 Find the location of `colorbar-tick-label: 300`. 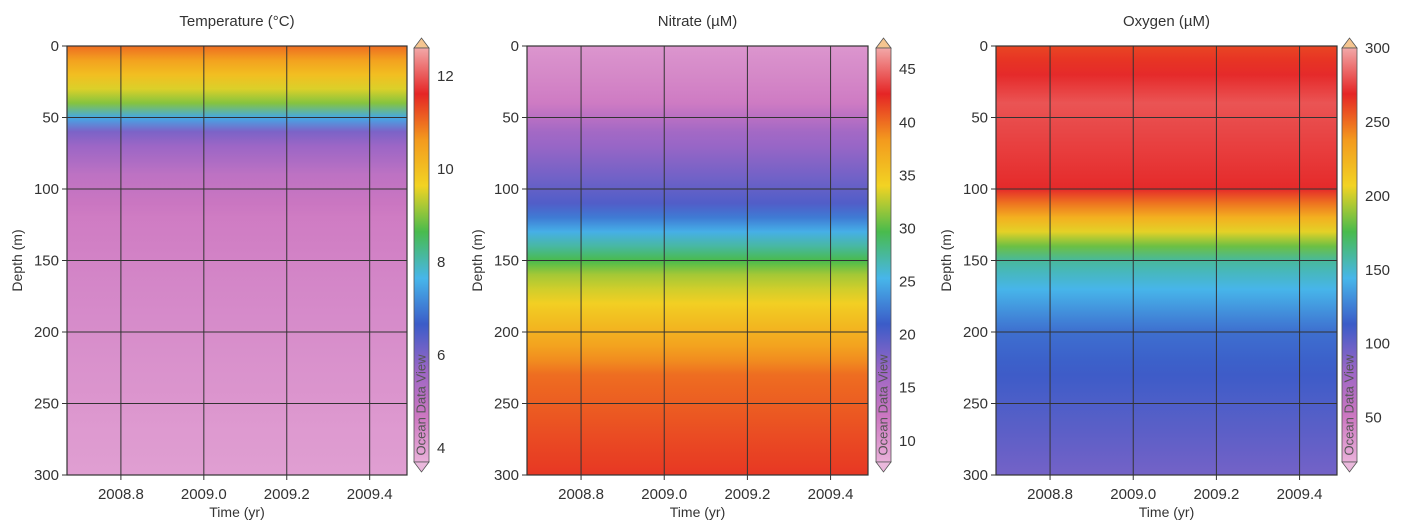

colorbar-tick-label: 300 is located at coordinates (1377, 48).